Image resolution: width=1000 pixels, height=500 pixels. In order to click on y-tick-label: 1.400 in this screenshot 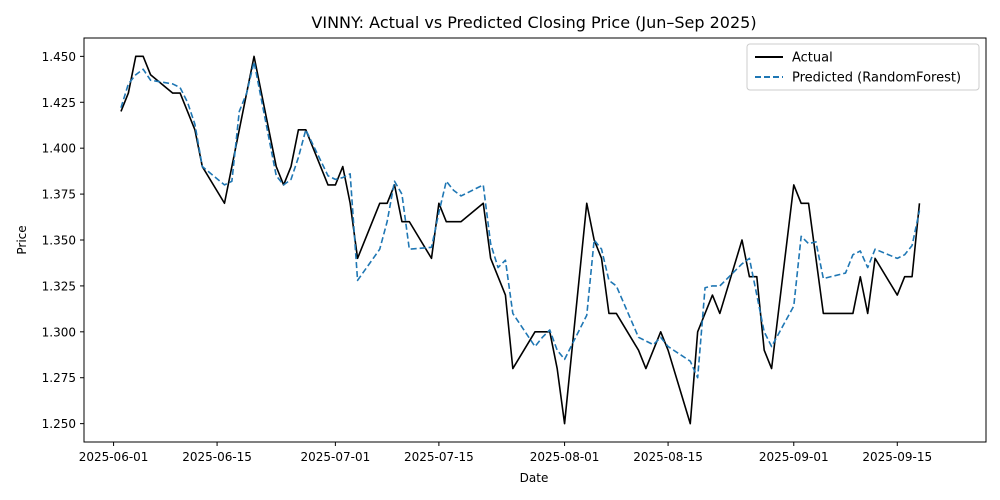, I will do `click(59, 149)`.